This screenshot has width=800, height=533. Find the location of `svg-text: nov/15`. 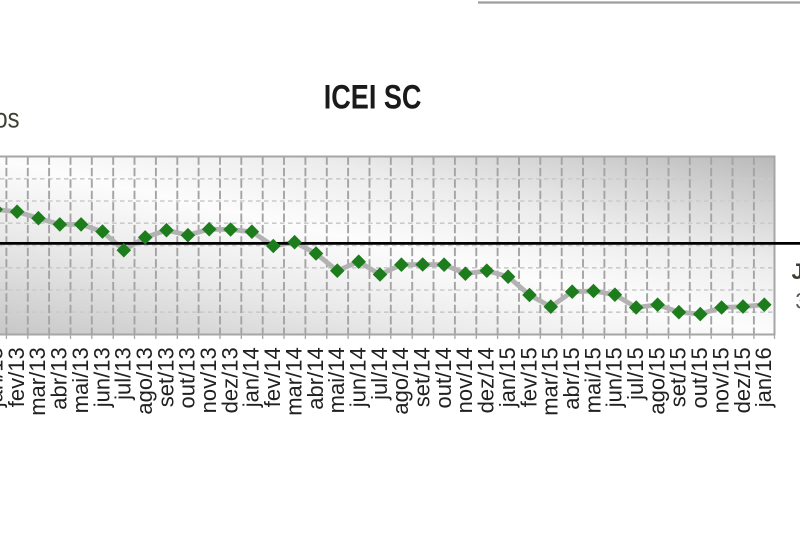

svg-text: nov/15 is located at coordinates (720, 380).